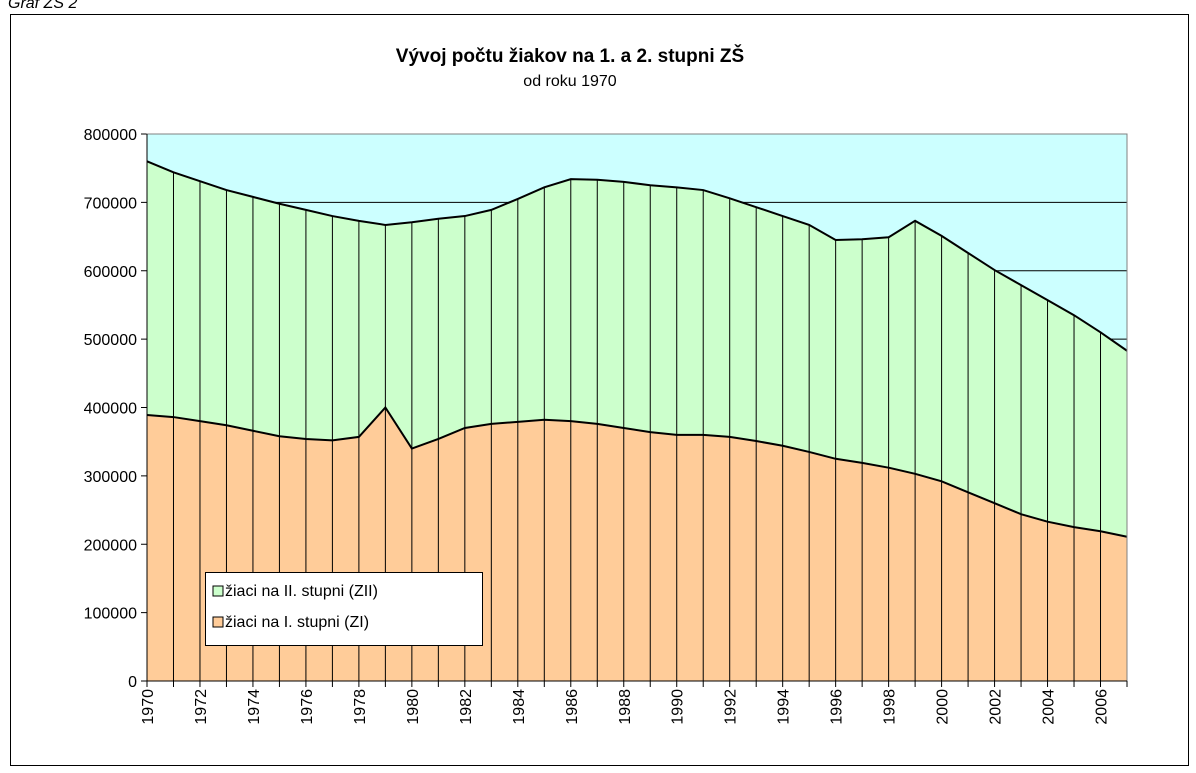 The image size is (1196, 773). What do you see at coordinates (360, 707) in the screenshot?
I see `x-tick-label: 1978` at bounding box center [360, 707].